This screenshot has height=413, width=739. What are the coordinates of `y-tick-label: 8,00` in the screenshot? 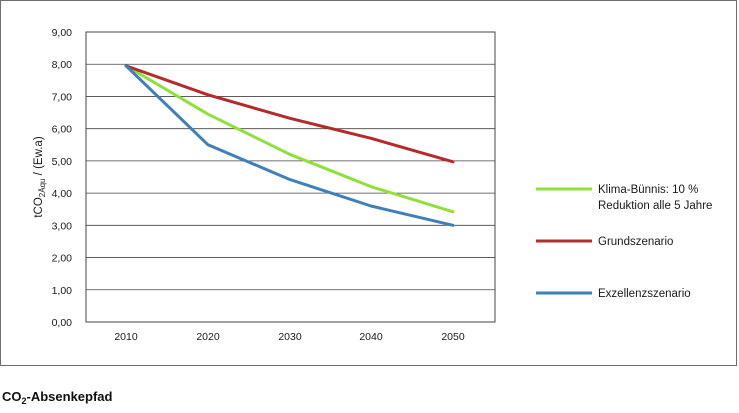 It's located at (62, 65).